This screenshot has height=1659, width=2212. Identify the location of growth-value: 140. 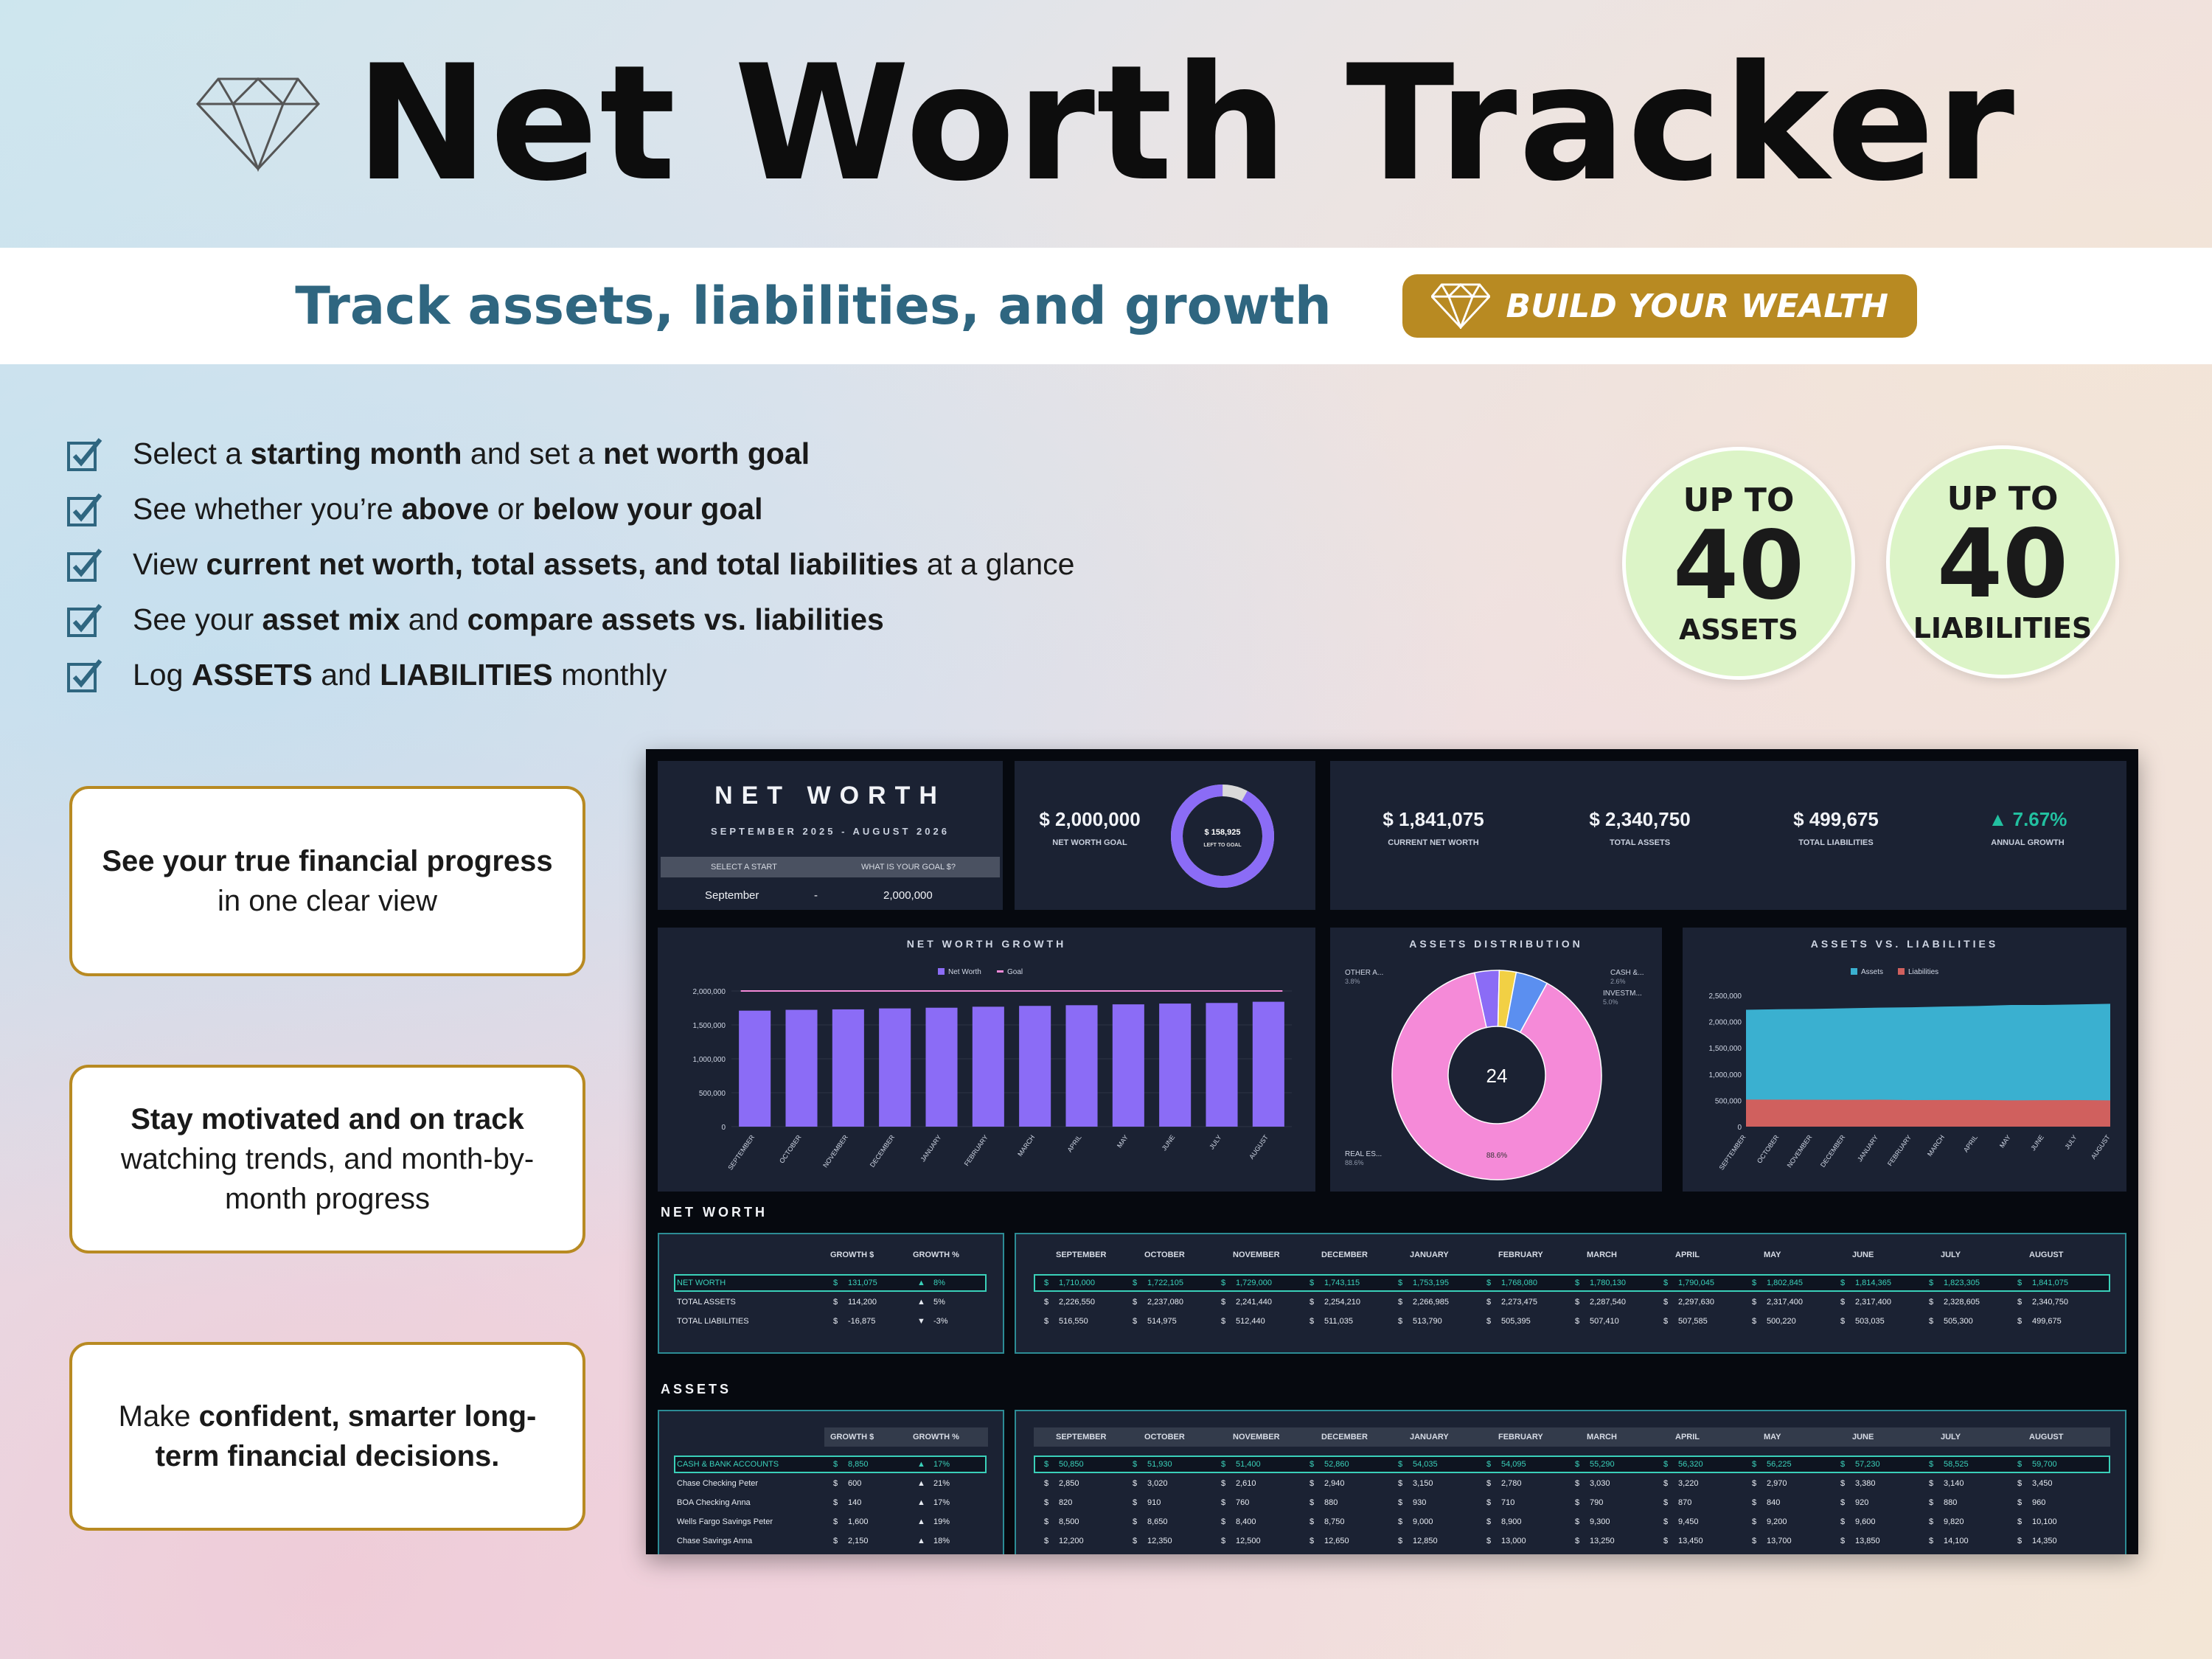
(855, 1502).